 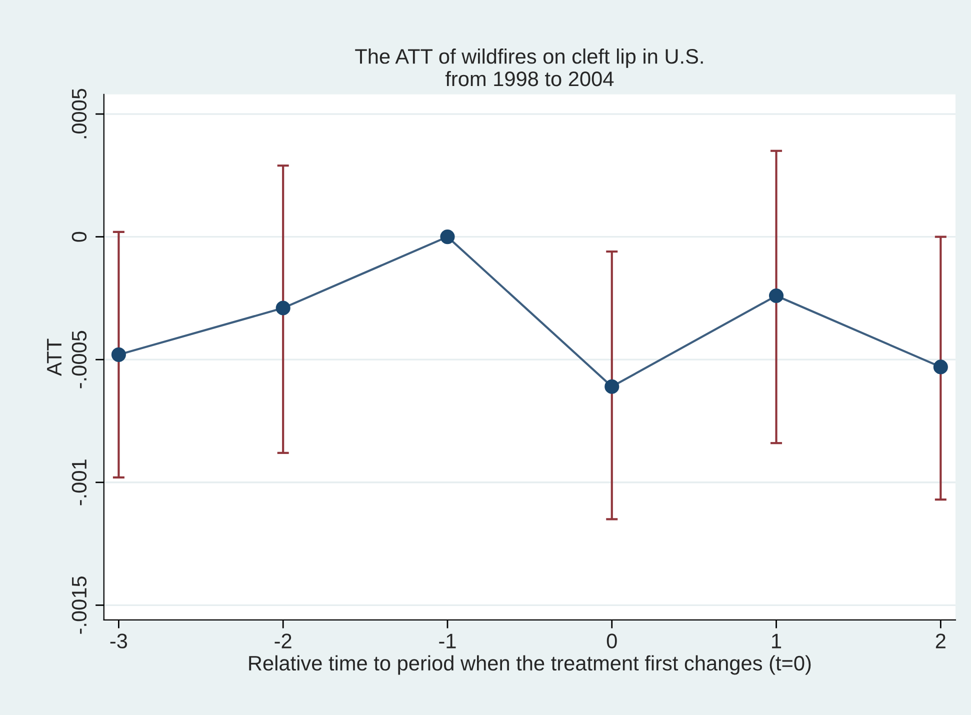 What do you see at coordinates (777, 641) in the screenshot?
I see `x-tick-label: 1` at bounding box center [777, 641].